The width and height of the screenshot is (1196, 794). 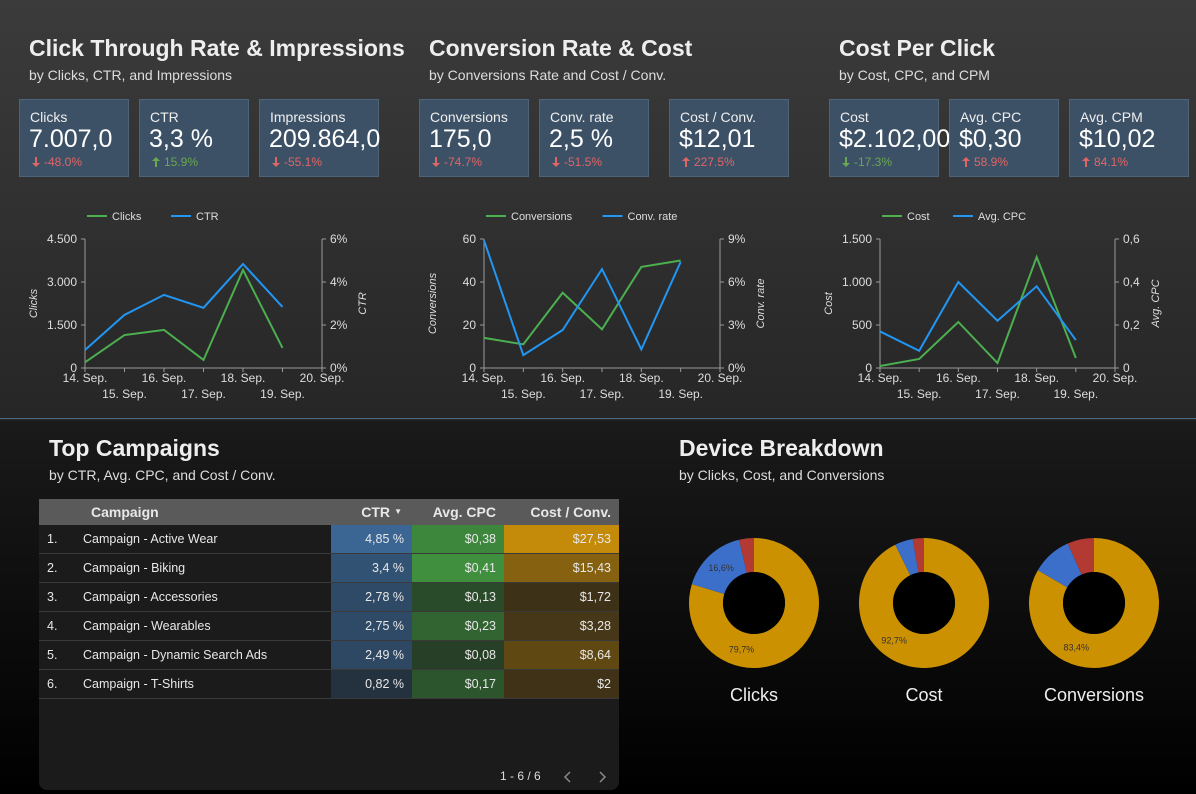 What do you see at coordinates (207, 512) in the screenshot?
I see `column-header: Campaign` at bounding box center [207, 512].